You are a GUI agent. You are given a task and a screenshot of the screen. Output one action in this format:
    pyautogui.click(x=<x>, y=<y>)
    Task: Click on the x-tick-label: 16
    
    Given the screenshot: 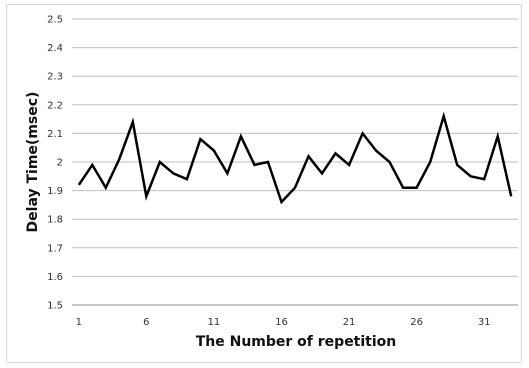 What is the action you would take?
    pyautogui.click(x=281, y=322)
    